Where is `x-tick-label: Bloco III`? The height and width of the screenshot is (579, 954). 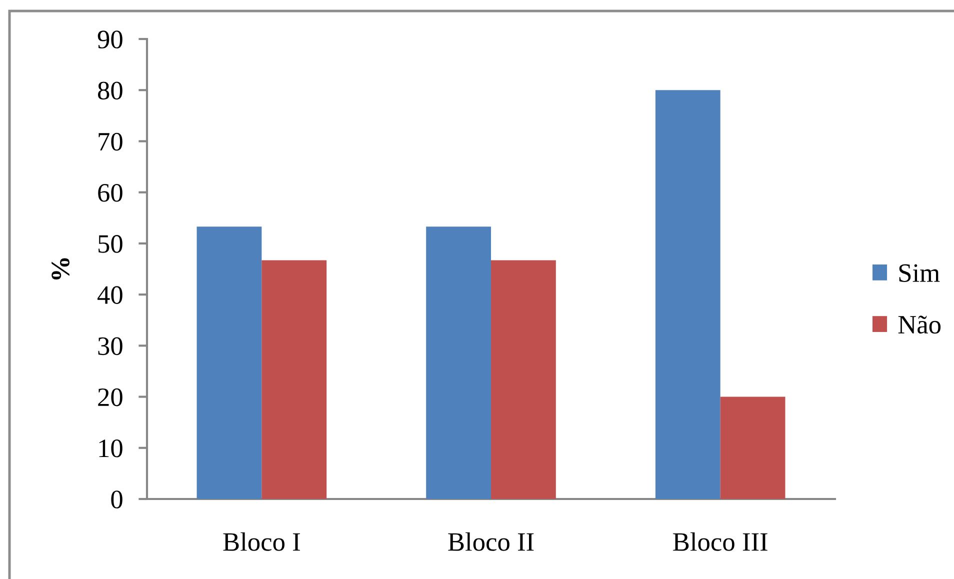 x-tick-label: Bloco III is located at coordinates (720, 541).